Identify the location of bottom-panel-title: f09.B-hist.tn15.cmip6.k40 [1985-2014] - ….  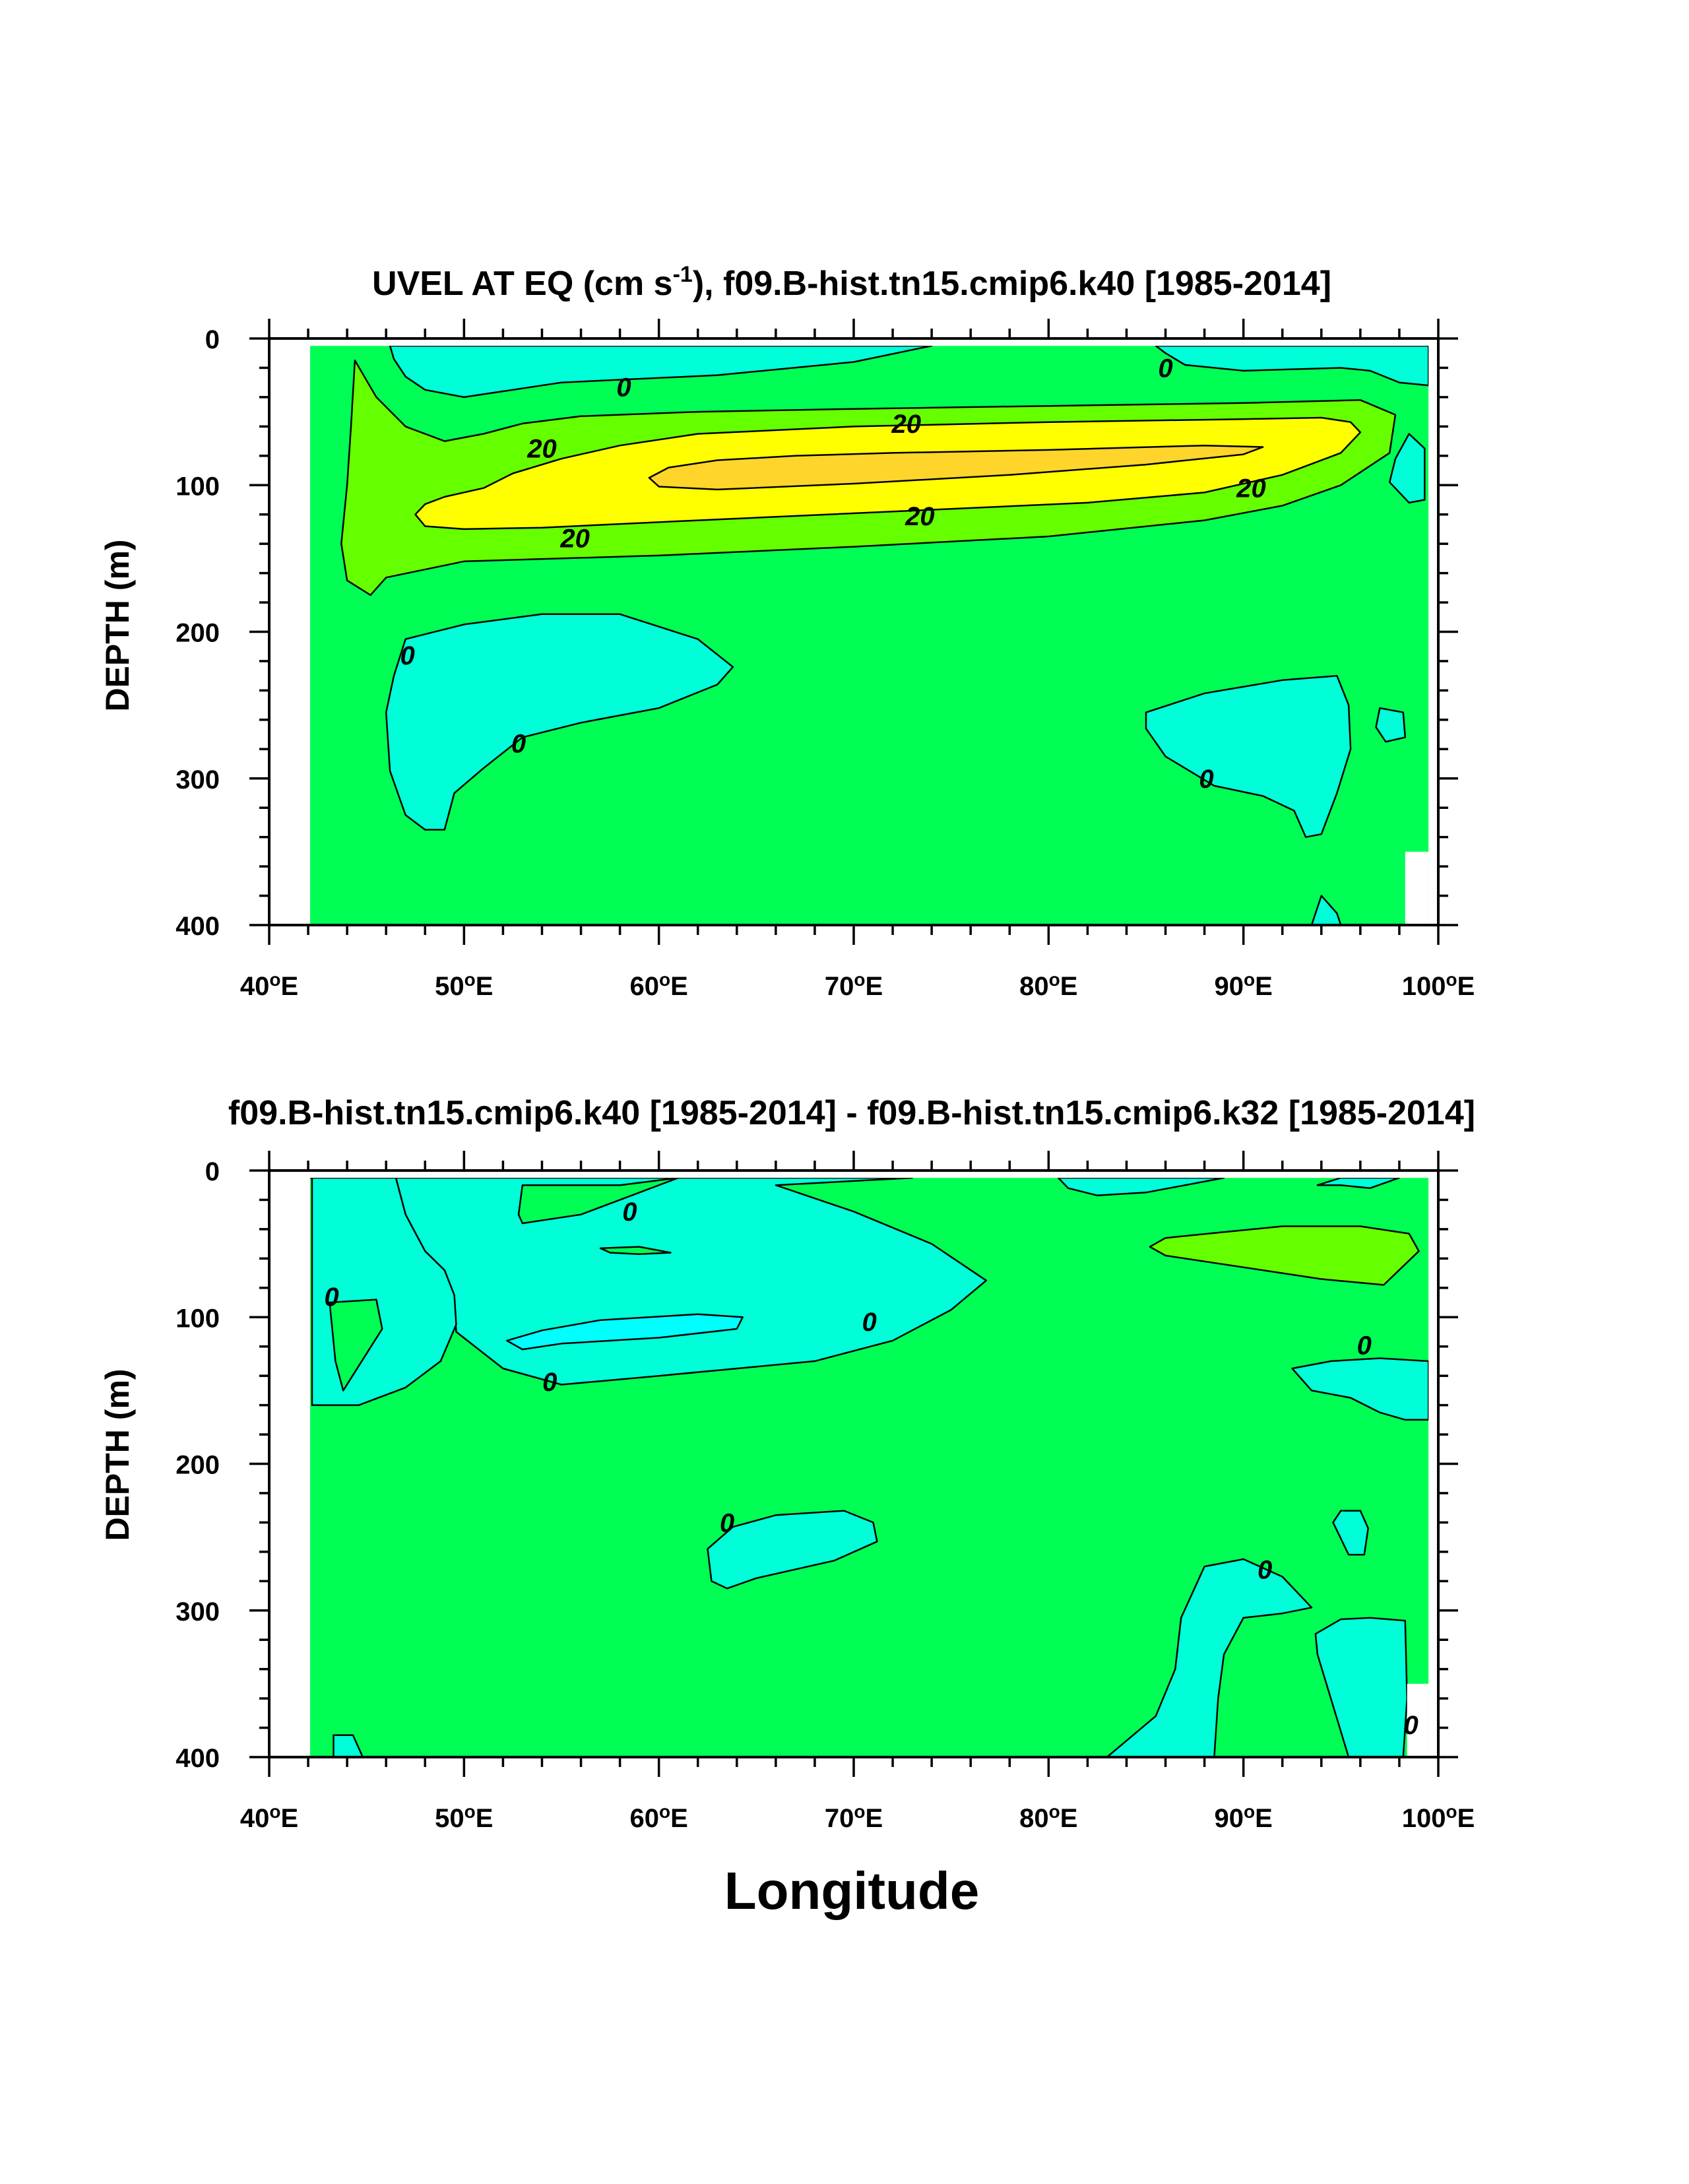
(852, 1113).